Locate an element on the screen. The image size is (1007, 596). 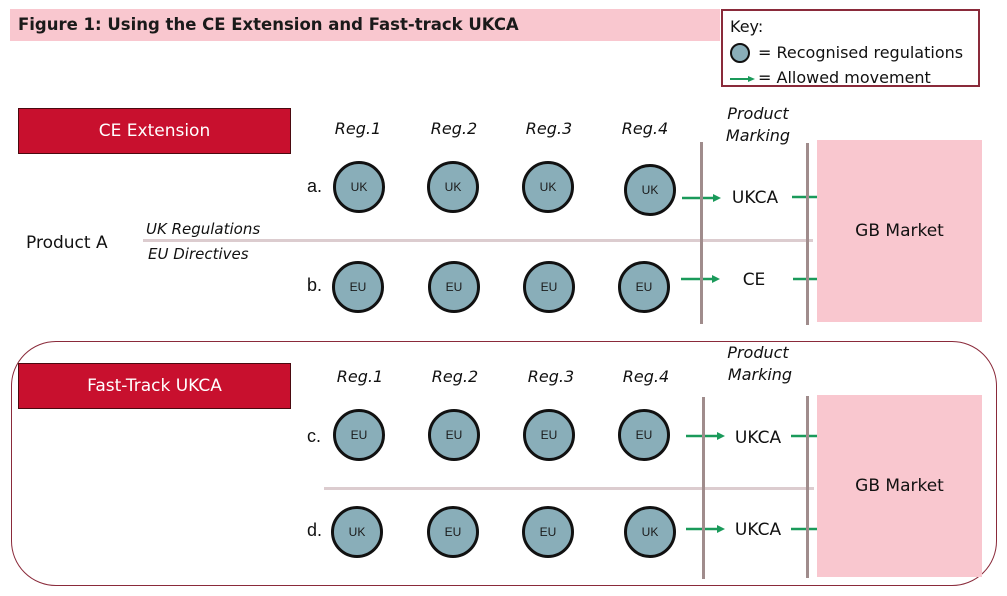
regulation-divider is located at coordinates (478, 240).